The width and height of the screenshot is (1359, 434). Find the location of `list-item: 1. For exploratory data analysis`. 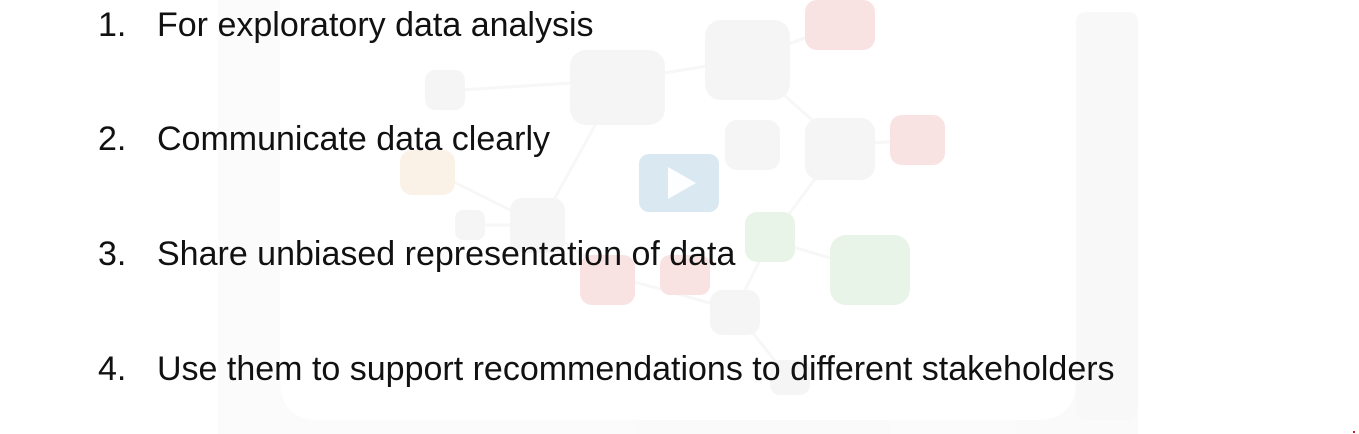

list-item: 1. For exploratory data analysis is located at coordinates (346, 25).